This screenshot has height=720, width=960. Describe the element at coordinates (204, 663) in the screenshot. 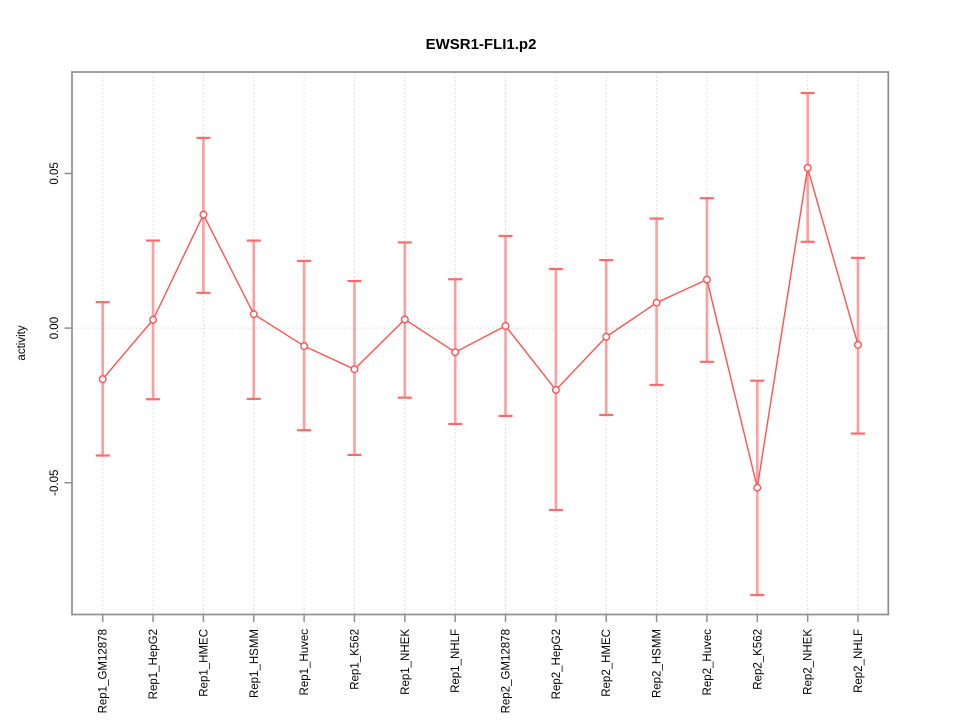

I see `x-tick-label: Rep1_HMEC` at that location.